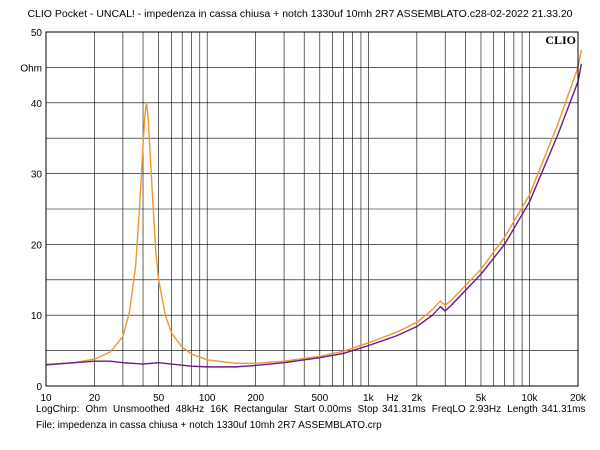 This screenshot has width=600, height=450. I want to click on x-tick-label: 10k, so click(529, 398).